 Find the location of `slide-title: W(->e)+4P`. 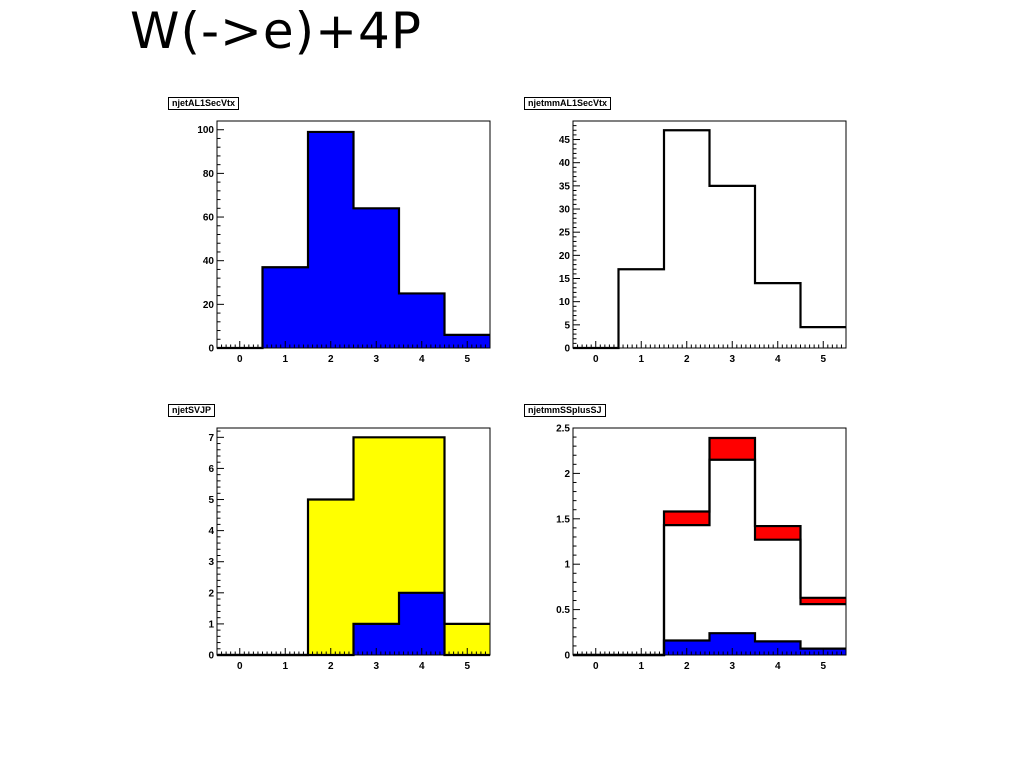

slide-title: W(->e)+4P is located at coordinates (276, 31).